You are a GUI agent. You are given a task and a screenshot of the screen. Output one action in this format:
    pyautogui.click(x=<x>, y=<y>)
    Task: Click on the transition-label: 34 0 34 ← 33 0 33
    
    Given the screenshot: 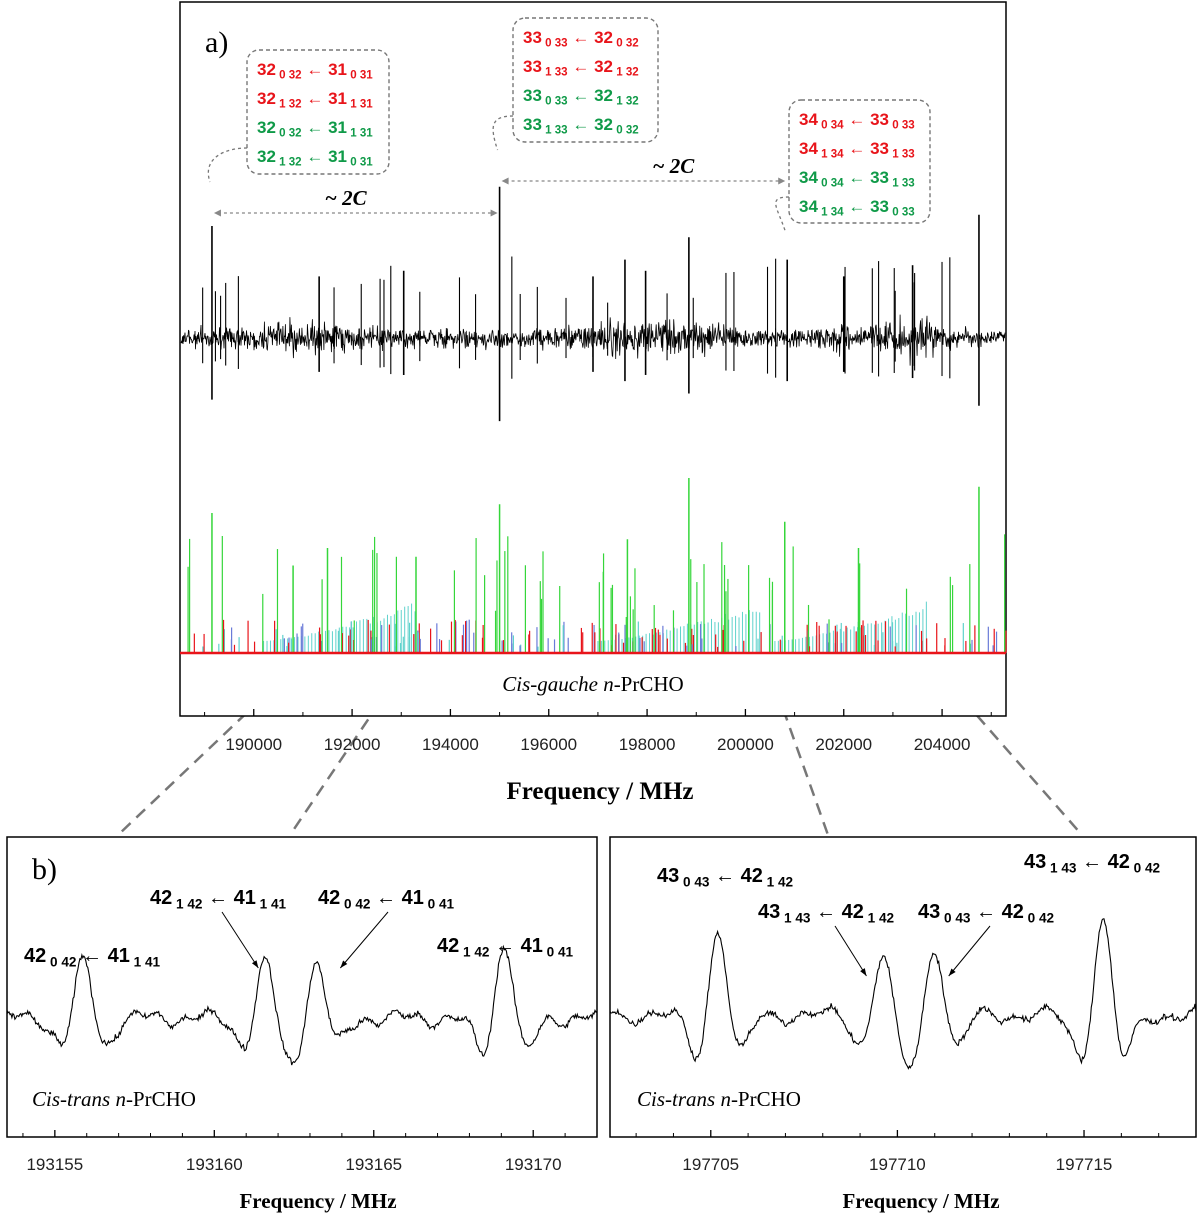 What is the action you would take?
    pyautogui.click(x=857, y=121)
    